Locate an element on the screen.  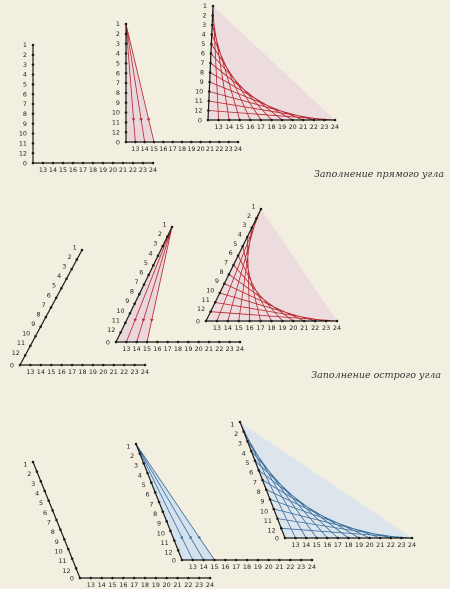
tick-label: 3 is located at coordinates (204, 25).